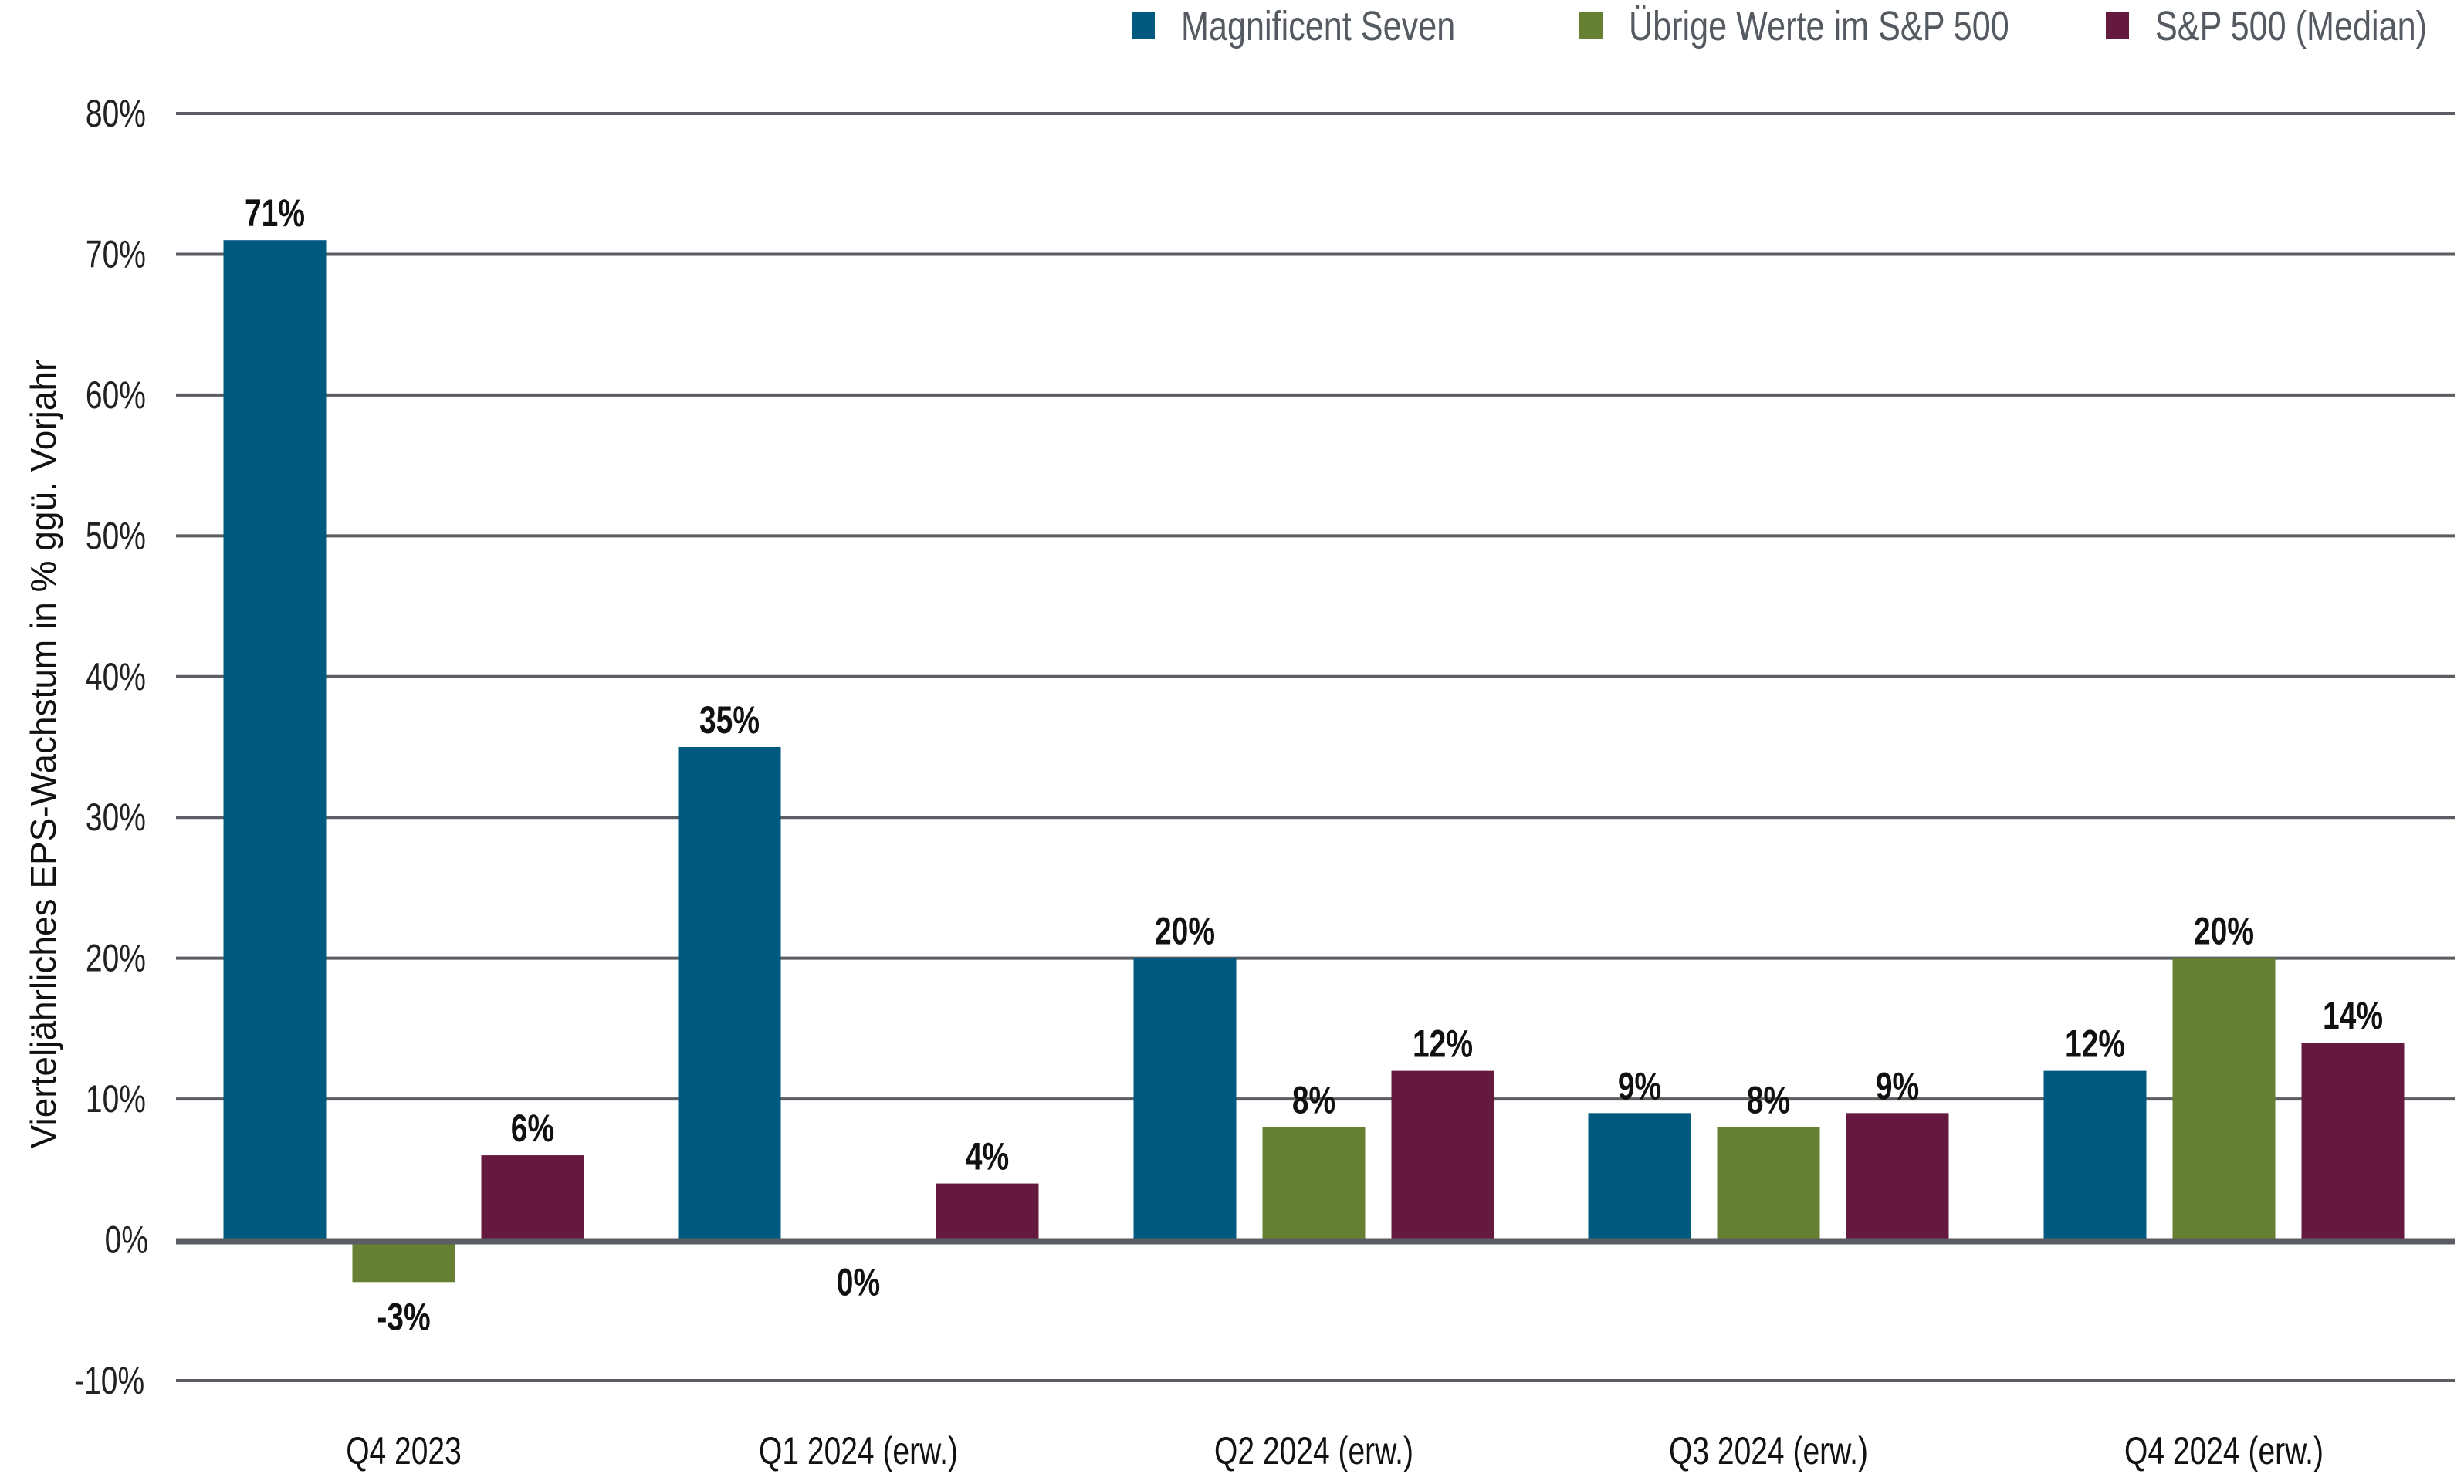 The image size is (2464, 1484). Describe the element at coordinates (116, 958) in the screenshot. I see `y-tick-label: 20%` at that location.